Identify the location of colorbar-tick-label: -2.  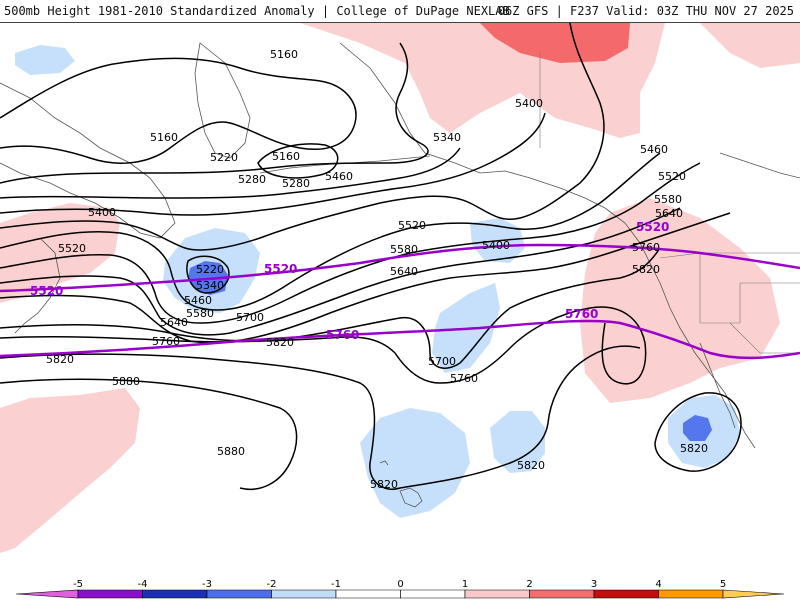
(272, 584).